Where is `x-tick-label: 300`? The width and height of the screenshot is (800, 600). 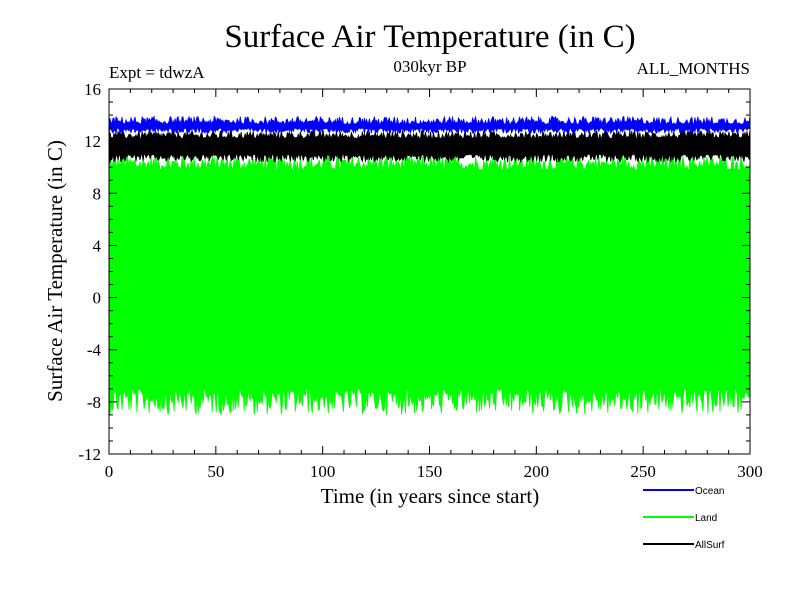
x-tick-label: 300 is located at coordinates (750, 471).